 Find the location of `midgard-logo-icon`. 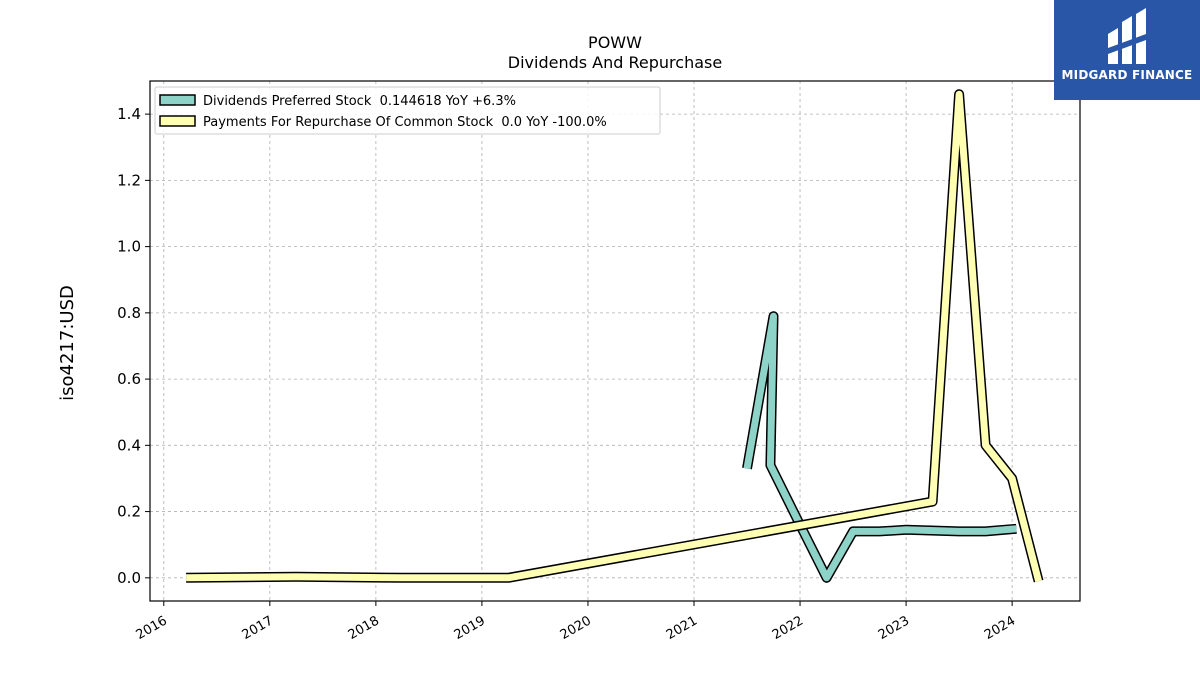

midgard-logo-icon is located at coordinates (1127, 36).